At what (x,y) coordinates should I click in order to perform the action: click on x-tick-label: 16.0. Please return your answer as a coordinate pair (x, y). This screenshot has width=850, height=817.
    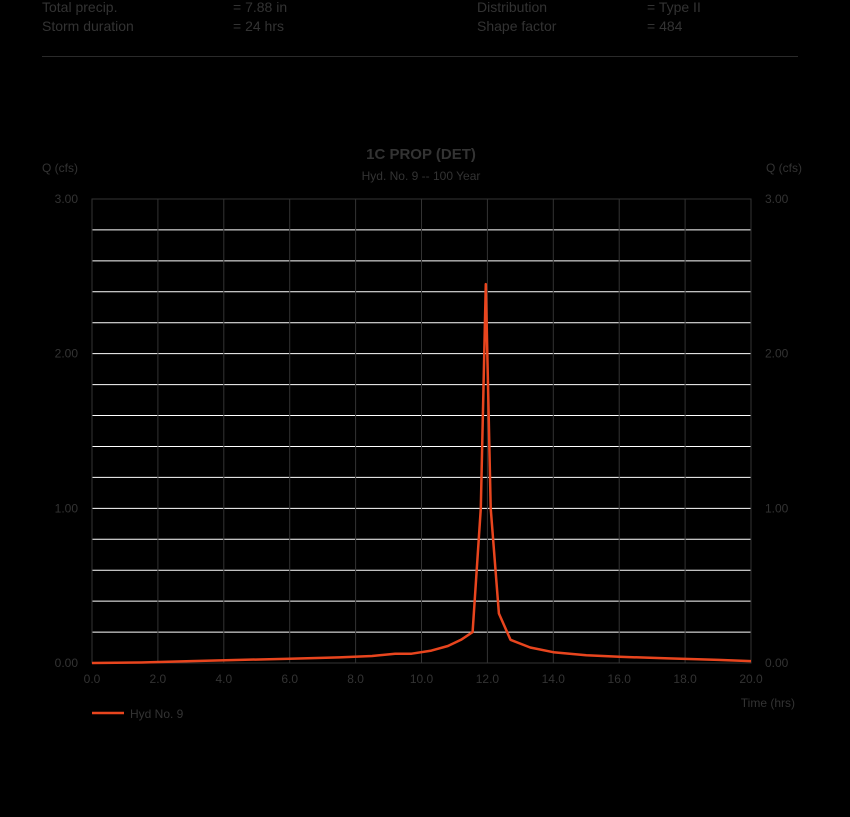
    Looking at the image, I should click on (620, 679).